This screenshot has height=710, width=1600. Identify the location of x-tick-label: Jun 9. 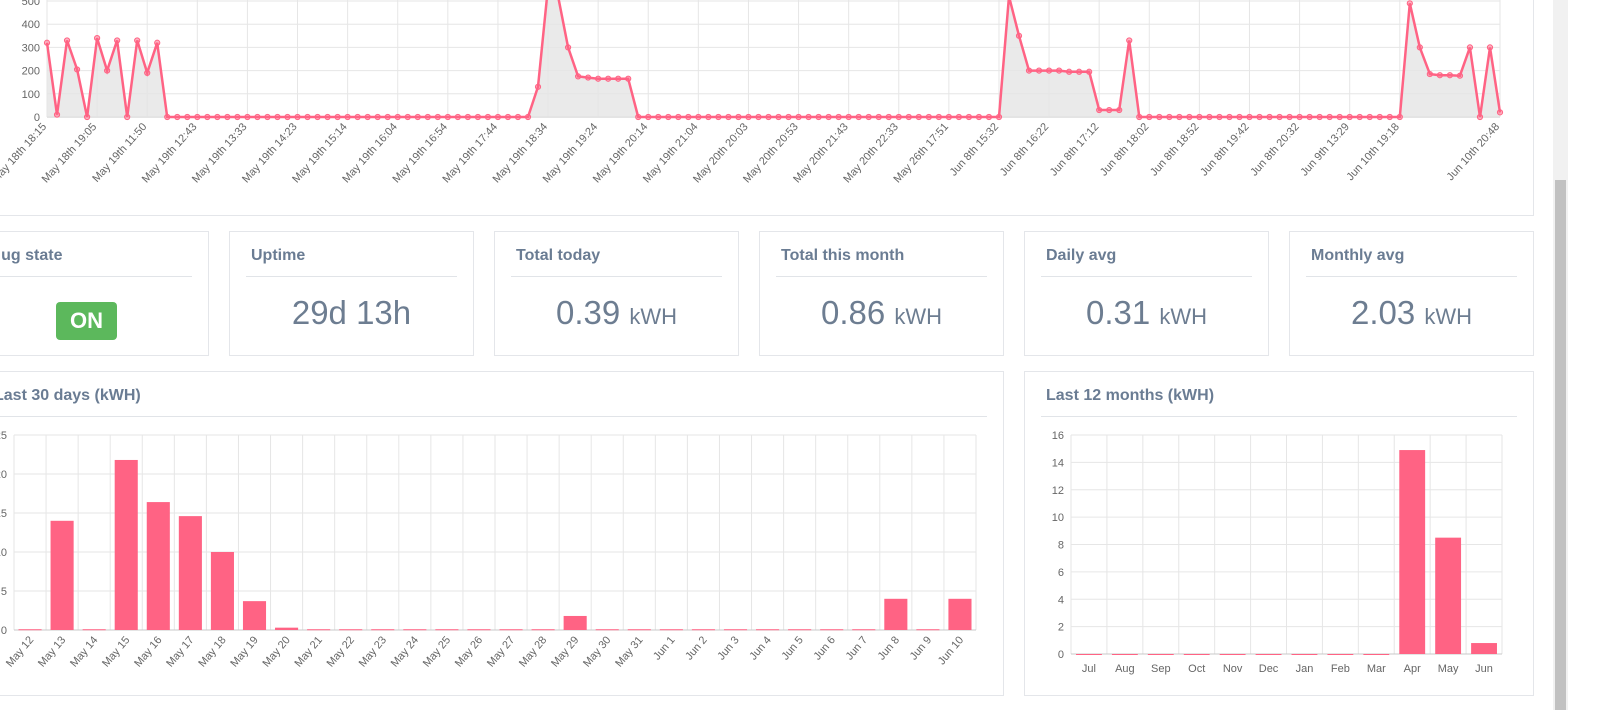
(921, 648).